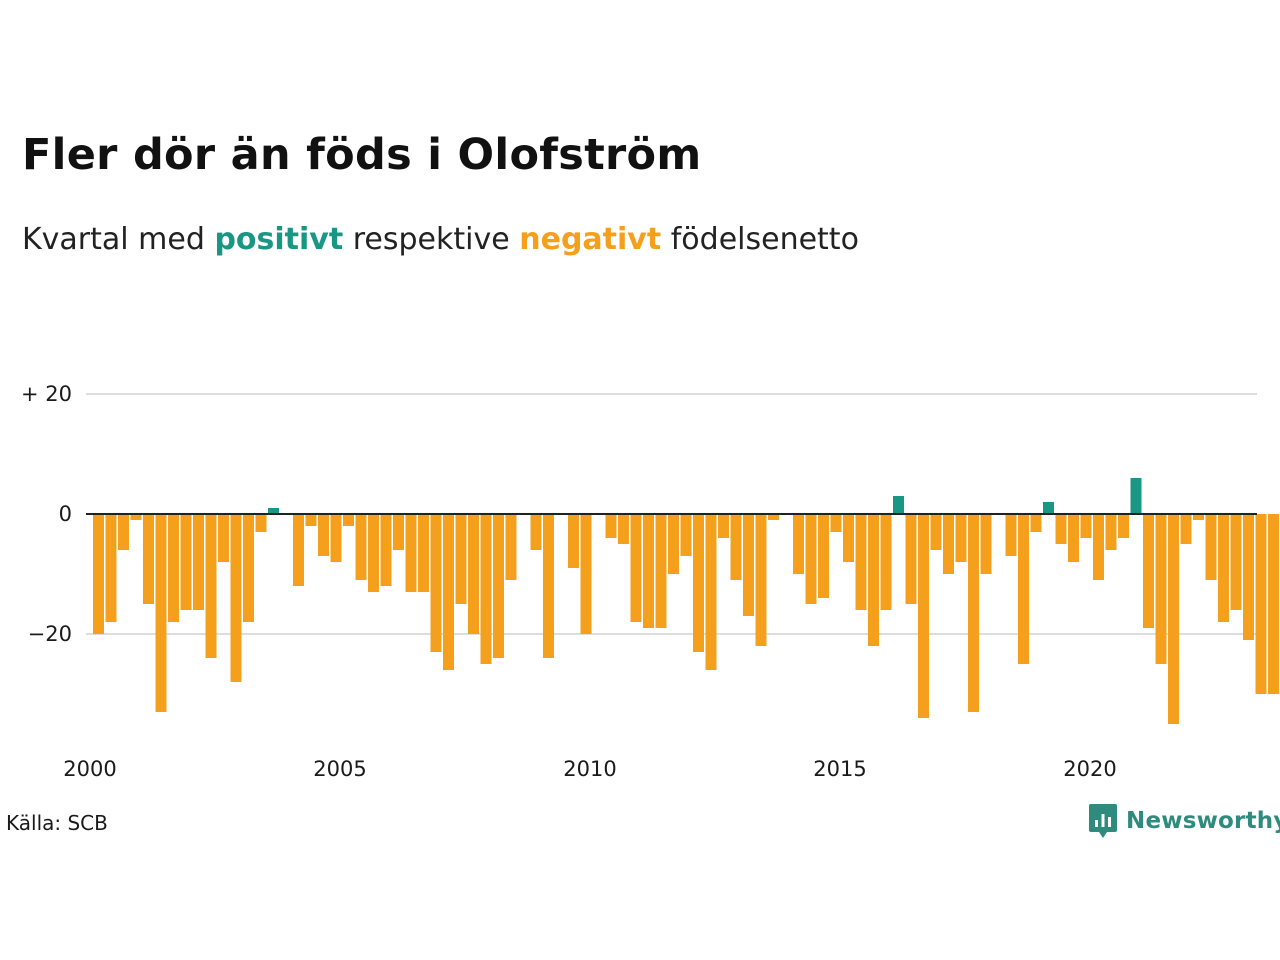 This screenshot has height=960, width=1280. Describe the element at coordinates (89, 769) in the screenshot. I see `x-tick-label: 2000` at that location.